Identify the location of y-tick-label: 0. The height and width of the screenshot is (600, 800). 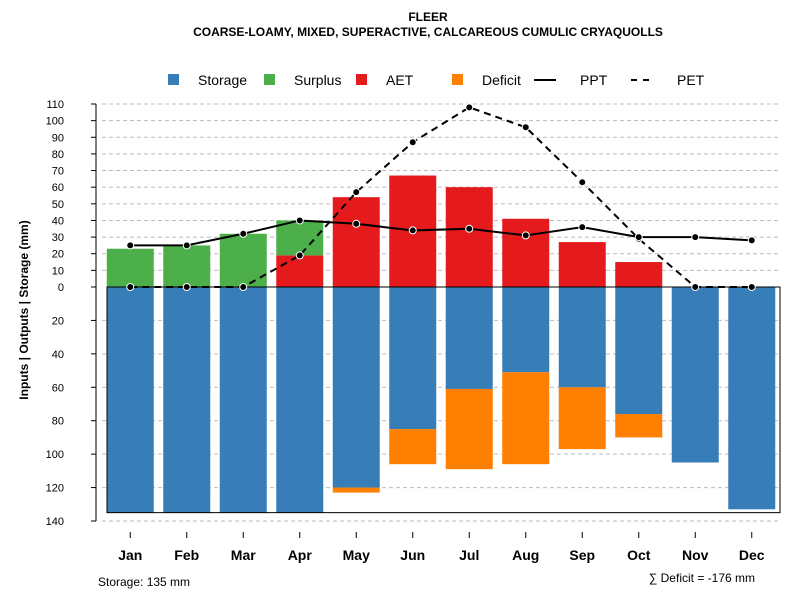
(61, 288).